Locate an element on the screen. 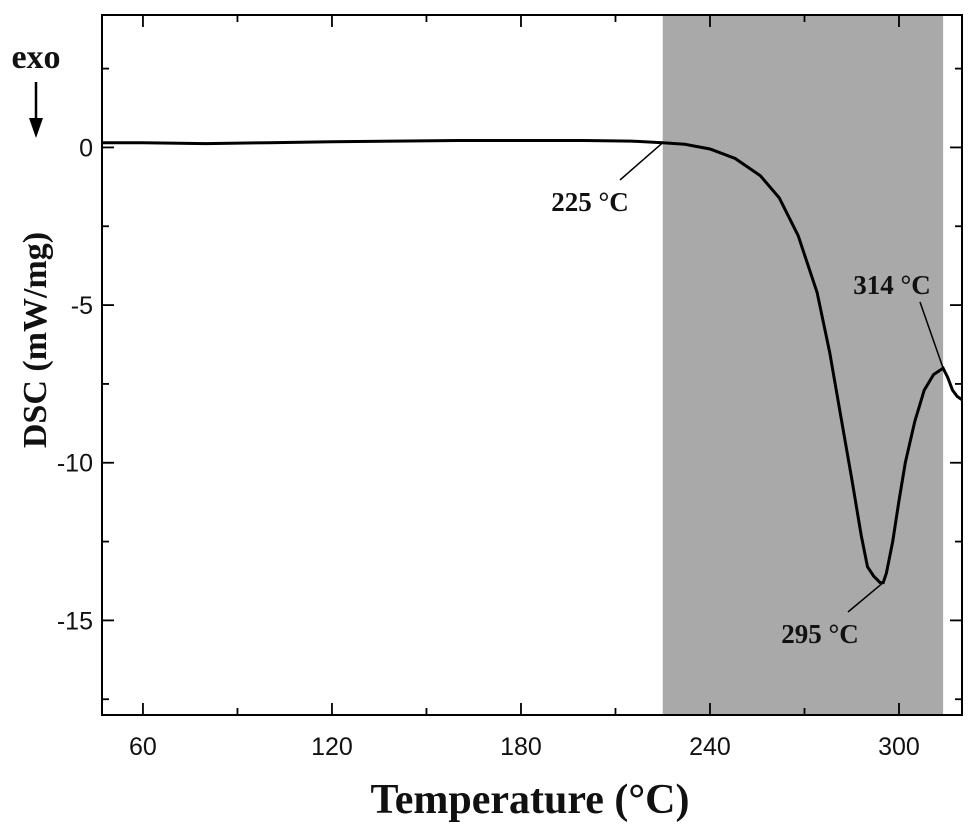 The image size is (979, 828). annotation-label: 295 °C is located at coordinates (820, 634).